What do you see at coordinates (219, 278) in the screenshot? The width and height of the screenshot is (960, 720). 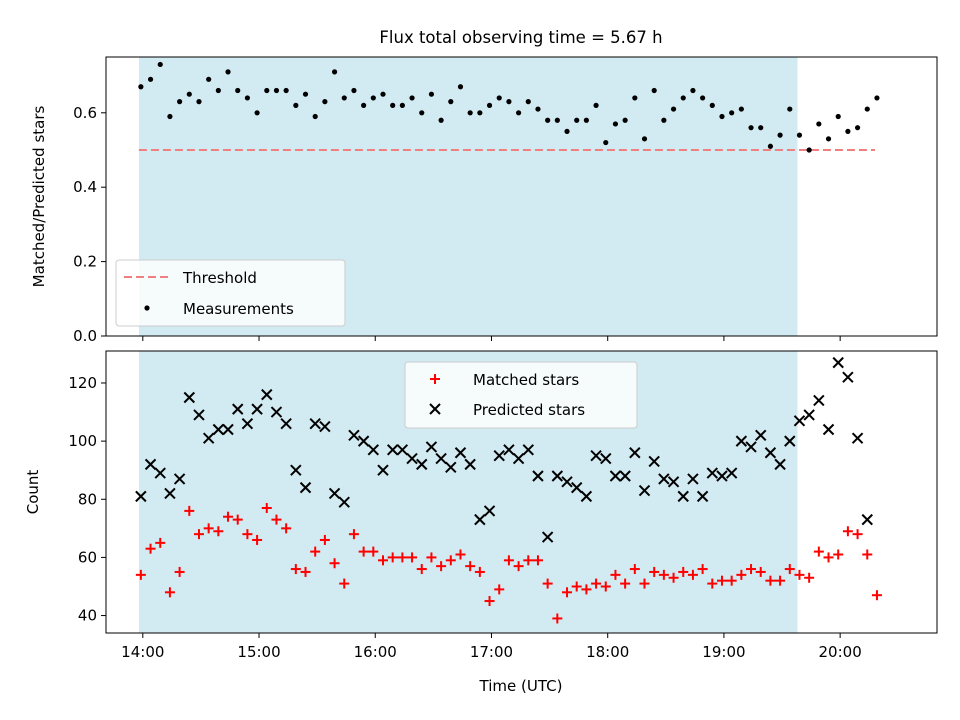 I see `threshold-legend-label: Threshold` at bounding box center [219, 278].